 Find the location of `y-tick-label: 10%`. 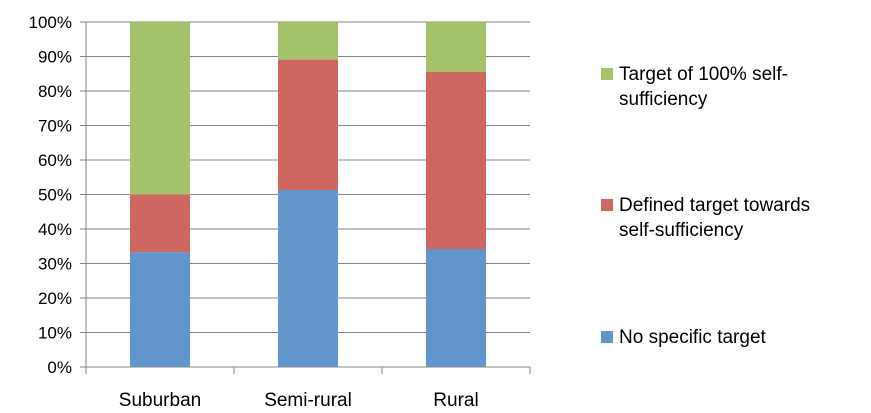

y-tick-label: 10% is located at coordinates (55, 333).